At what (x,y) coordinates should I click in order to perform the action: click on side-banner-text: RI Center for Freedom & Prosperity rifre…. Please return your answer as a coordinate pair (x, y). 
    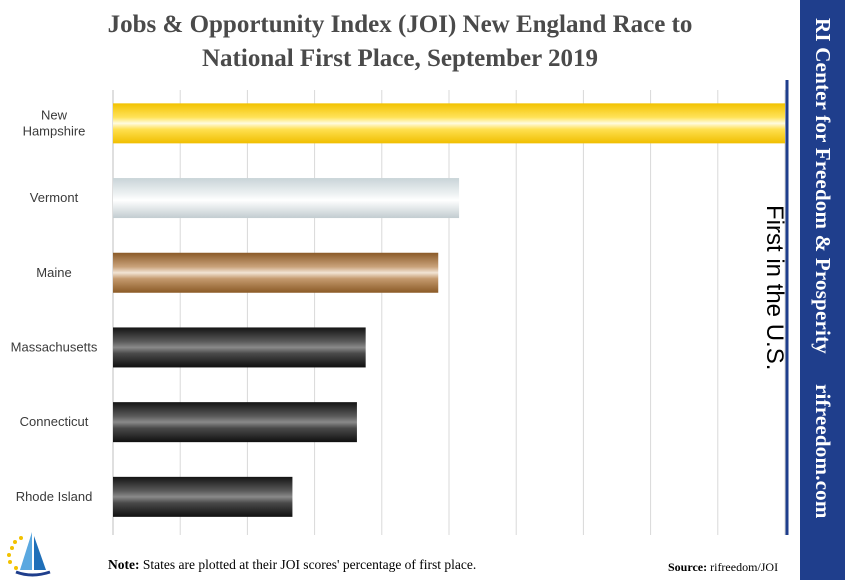
    Looking at the image, I should click on (822, 290).